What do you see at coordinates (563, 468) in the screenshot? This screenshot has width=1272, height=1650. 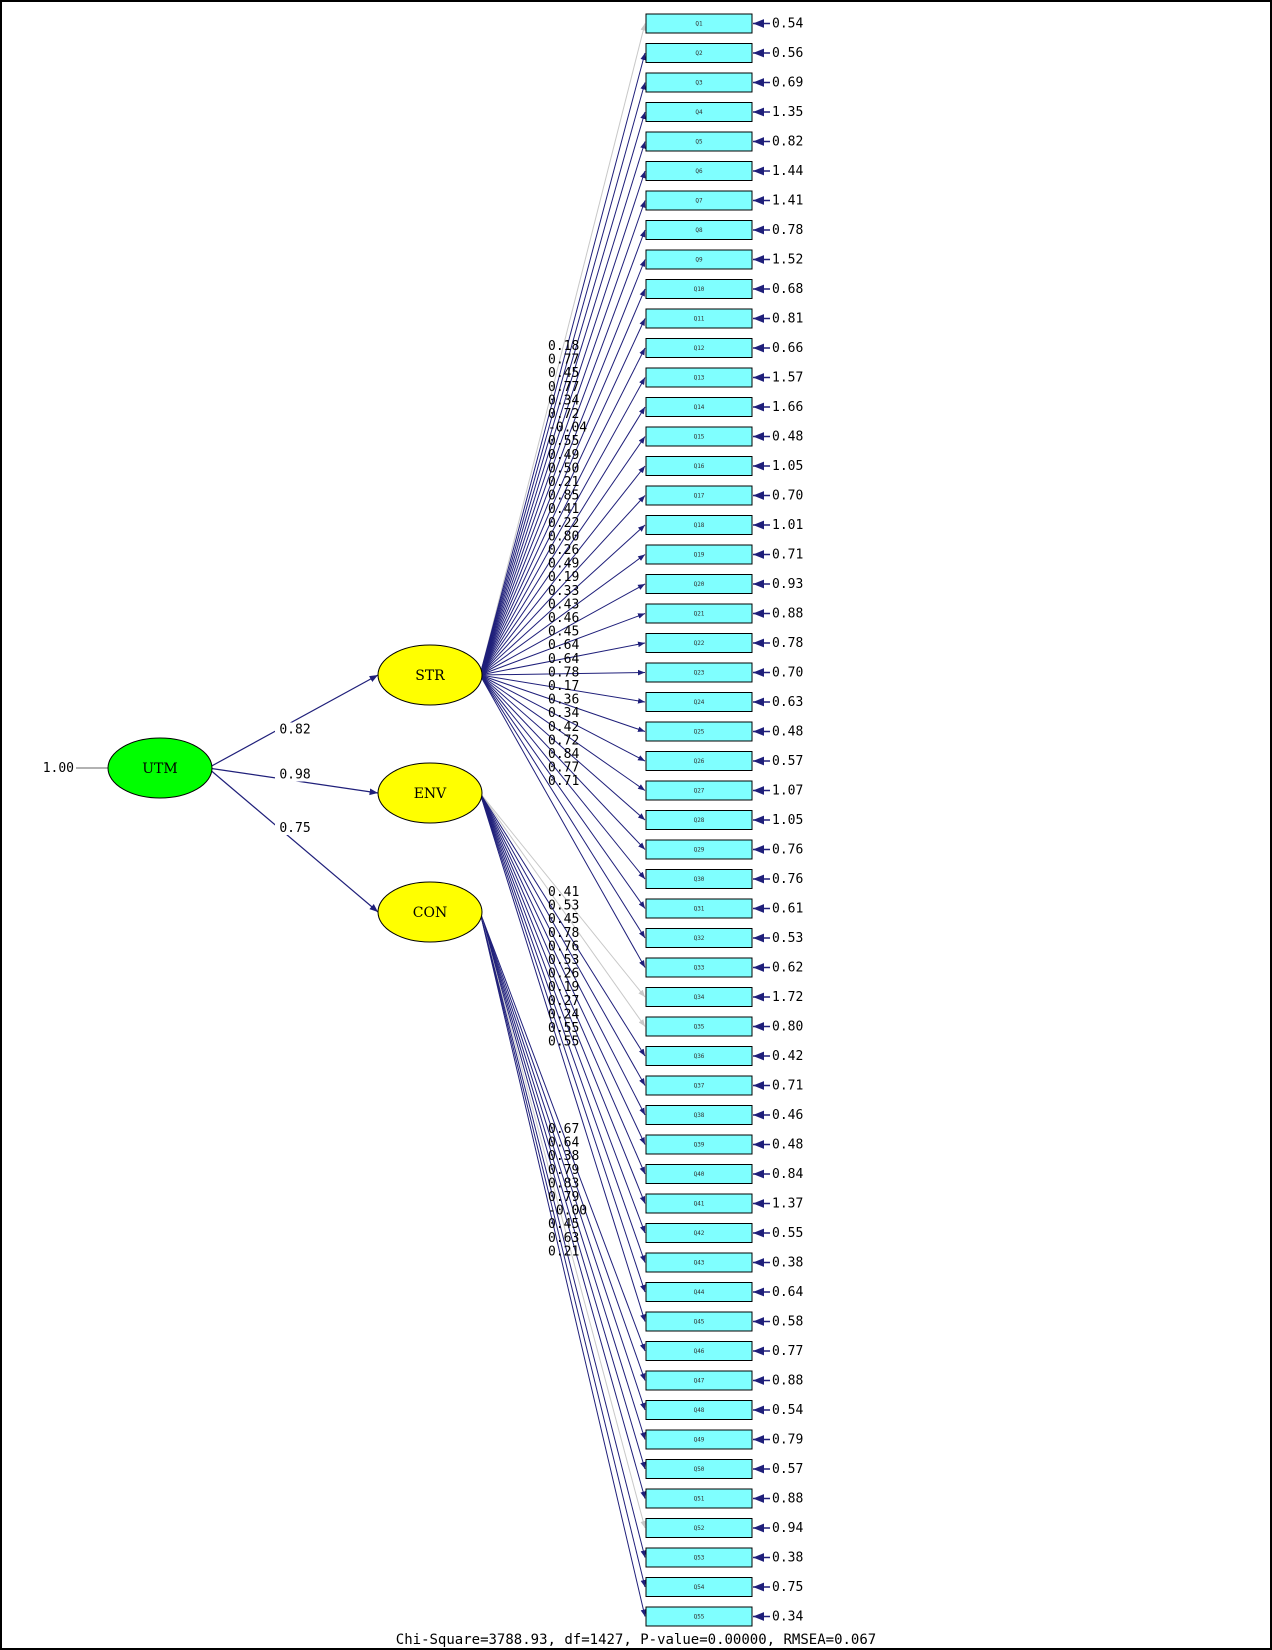 I see `factor-loading: 0.50` at bounding box center [563, 468].